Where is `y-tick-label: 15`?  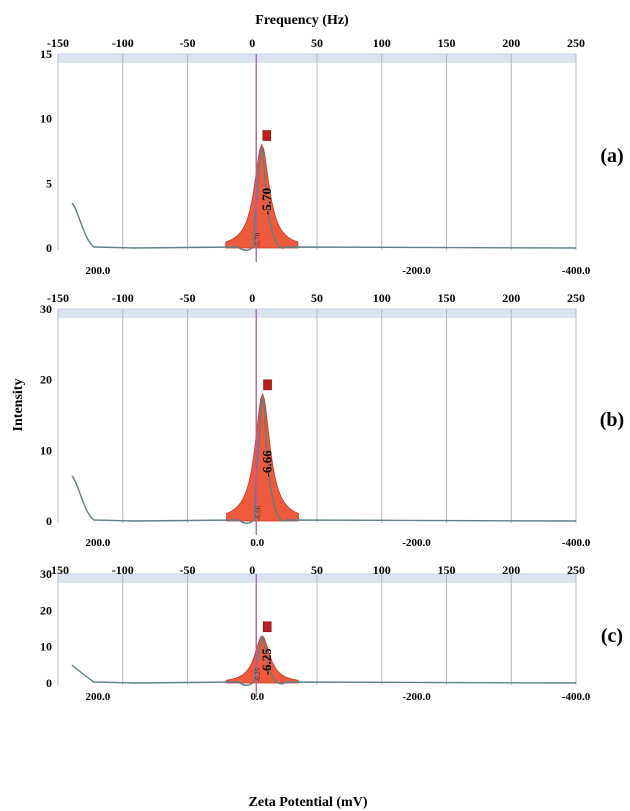
y-tick-label: 15 is located at coordinates (46, 54).